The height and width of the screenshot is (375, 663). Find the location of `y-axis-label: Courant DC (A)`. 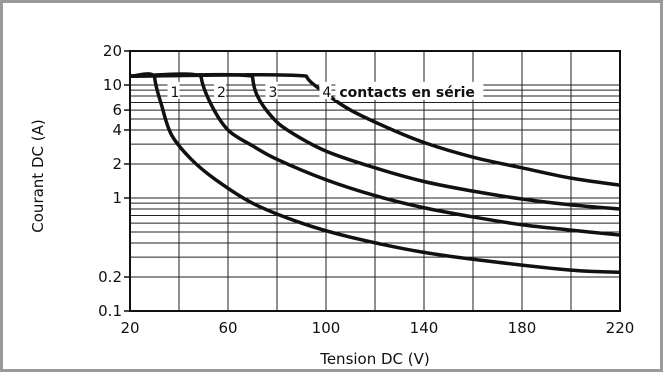

y-axis-label: Courant DC (A) is located at coordinates (38, 175).